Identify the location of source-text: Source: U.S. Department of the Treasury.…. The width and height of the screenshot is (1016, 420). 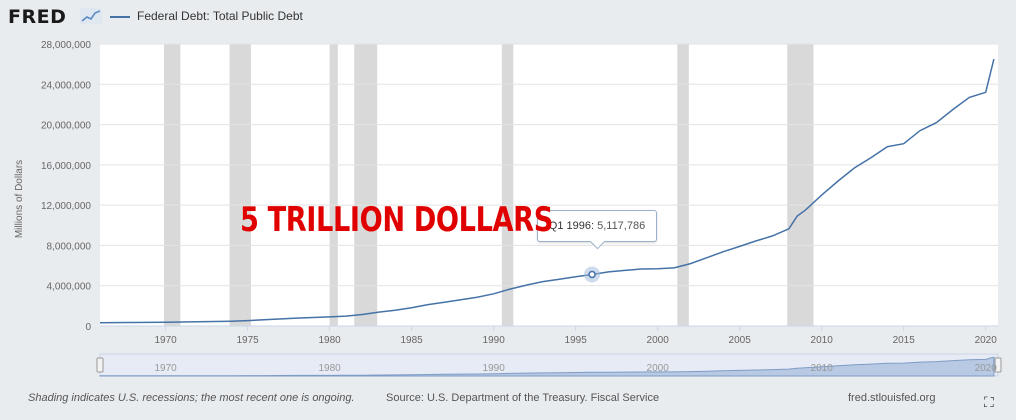
(523, 398).